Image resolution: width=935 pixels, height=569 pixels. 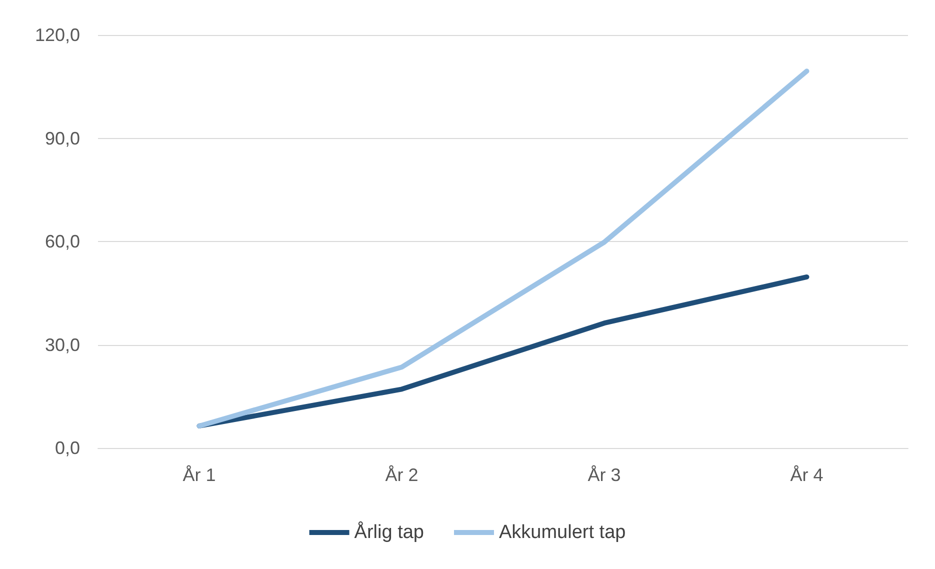 I want to click on x-tick-label: År 4, so click(x=807, y=475).